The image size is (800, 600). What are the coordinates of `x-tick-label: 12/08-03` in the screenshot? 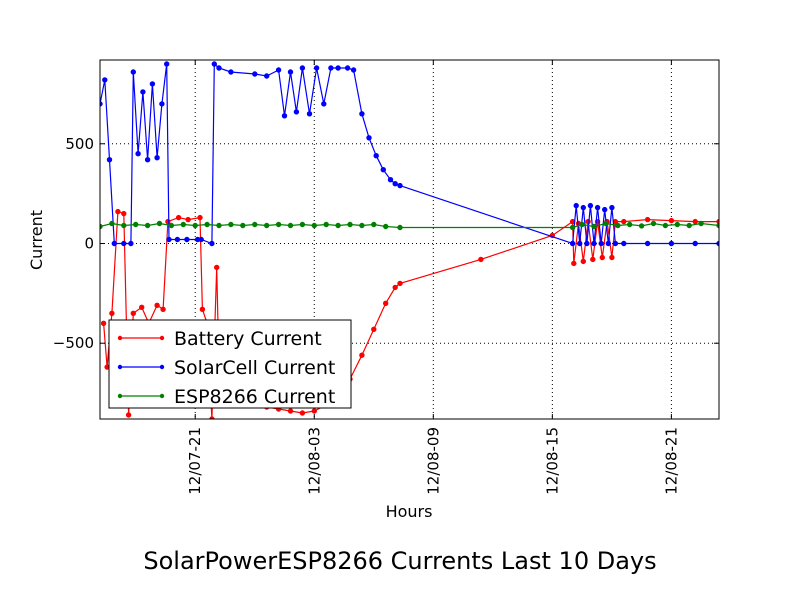 It's located at (314, 461).